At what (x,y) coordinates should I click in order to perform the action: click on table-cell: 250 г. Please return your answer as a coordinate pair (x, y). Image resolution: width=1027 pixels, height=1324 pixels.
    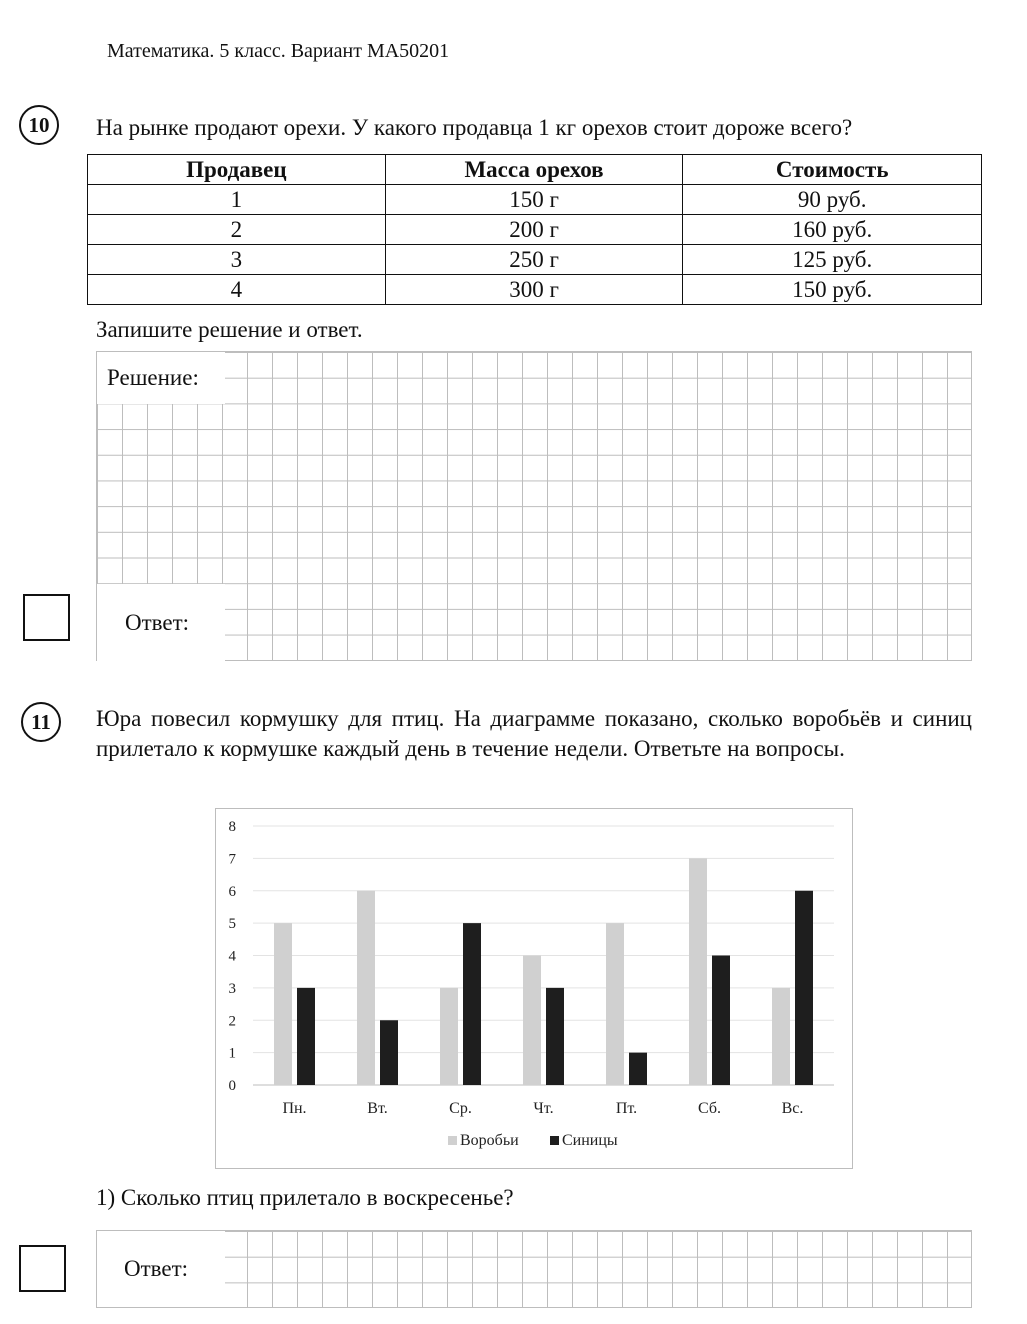
    Looking at the image, I should click on (534, 259).